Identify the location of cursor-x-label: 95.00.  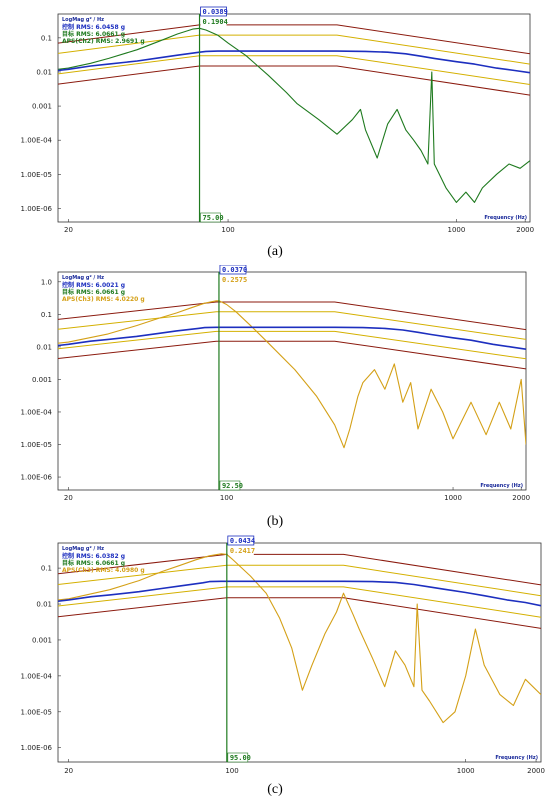
(240, 758).